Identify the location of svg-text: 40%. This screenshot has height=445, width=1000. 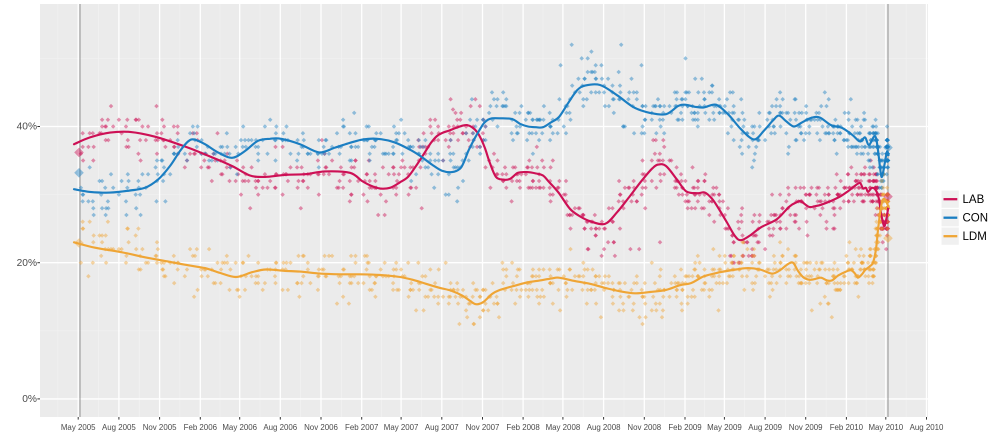
(27, 127).